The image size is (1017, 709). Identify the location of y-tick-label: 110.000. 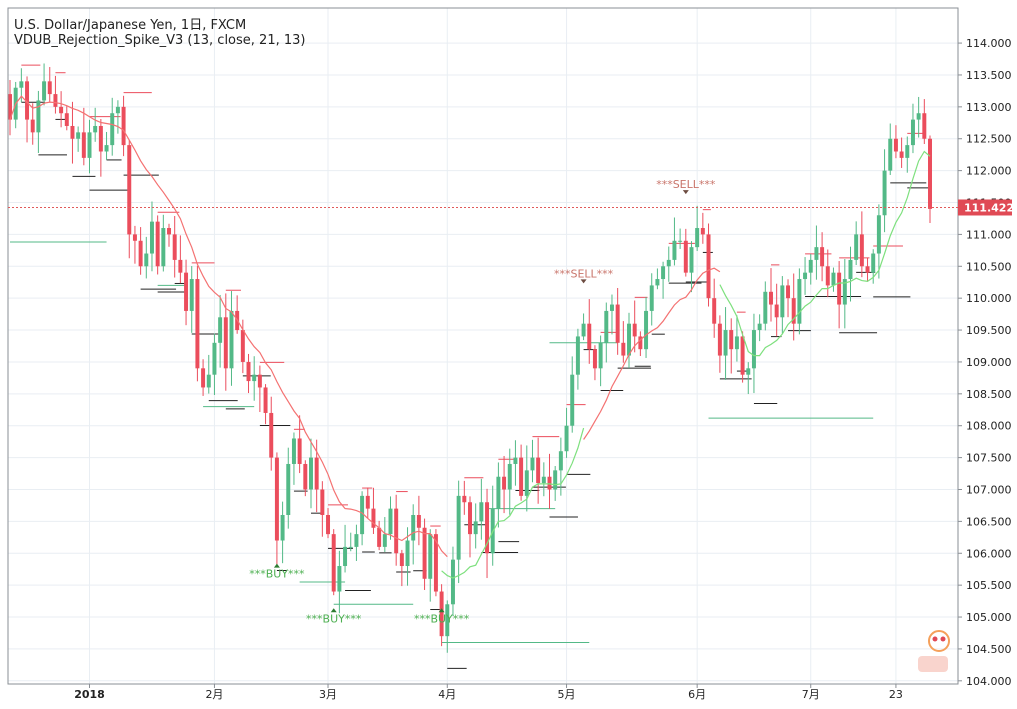
(989, 298).